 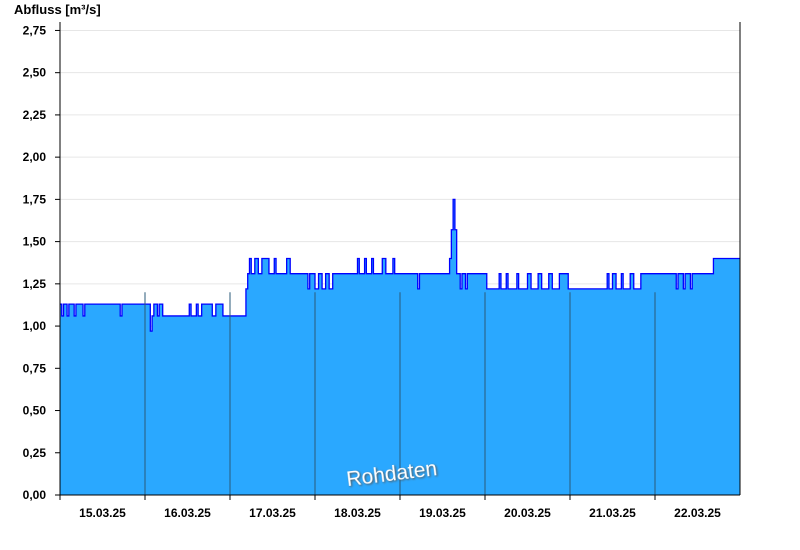 What do you see at coordinates (35, 115) in the screenshot?
I see `y-tick-label: 2,25` at bounding box center [35, 115].